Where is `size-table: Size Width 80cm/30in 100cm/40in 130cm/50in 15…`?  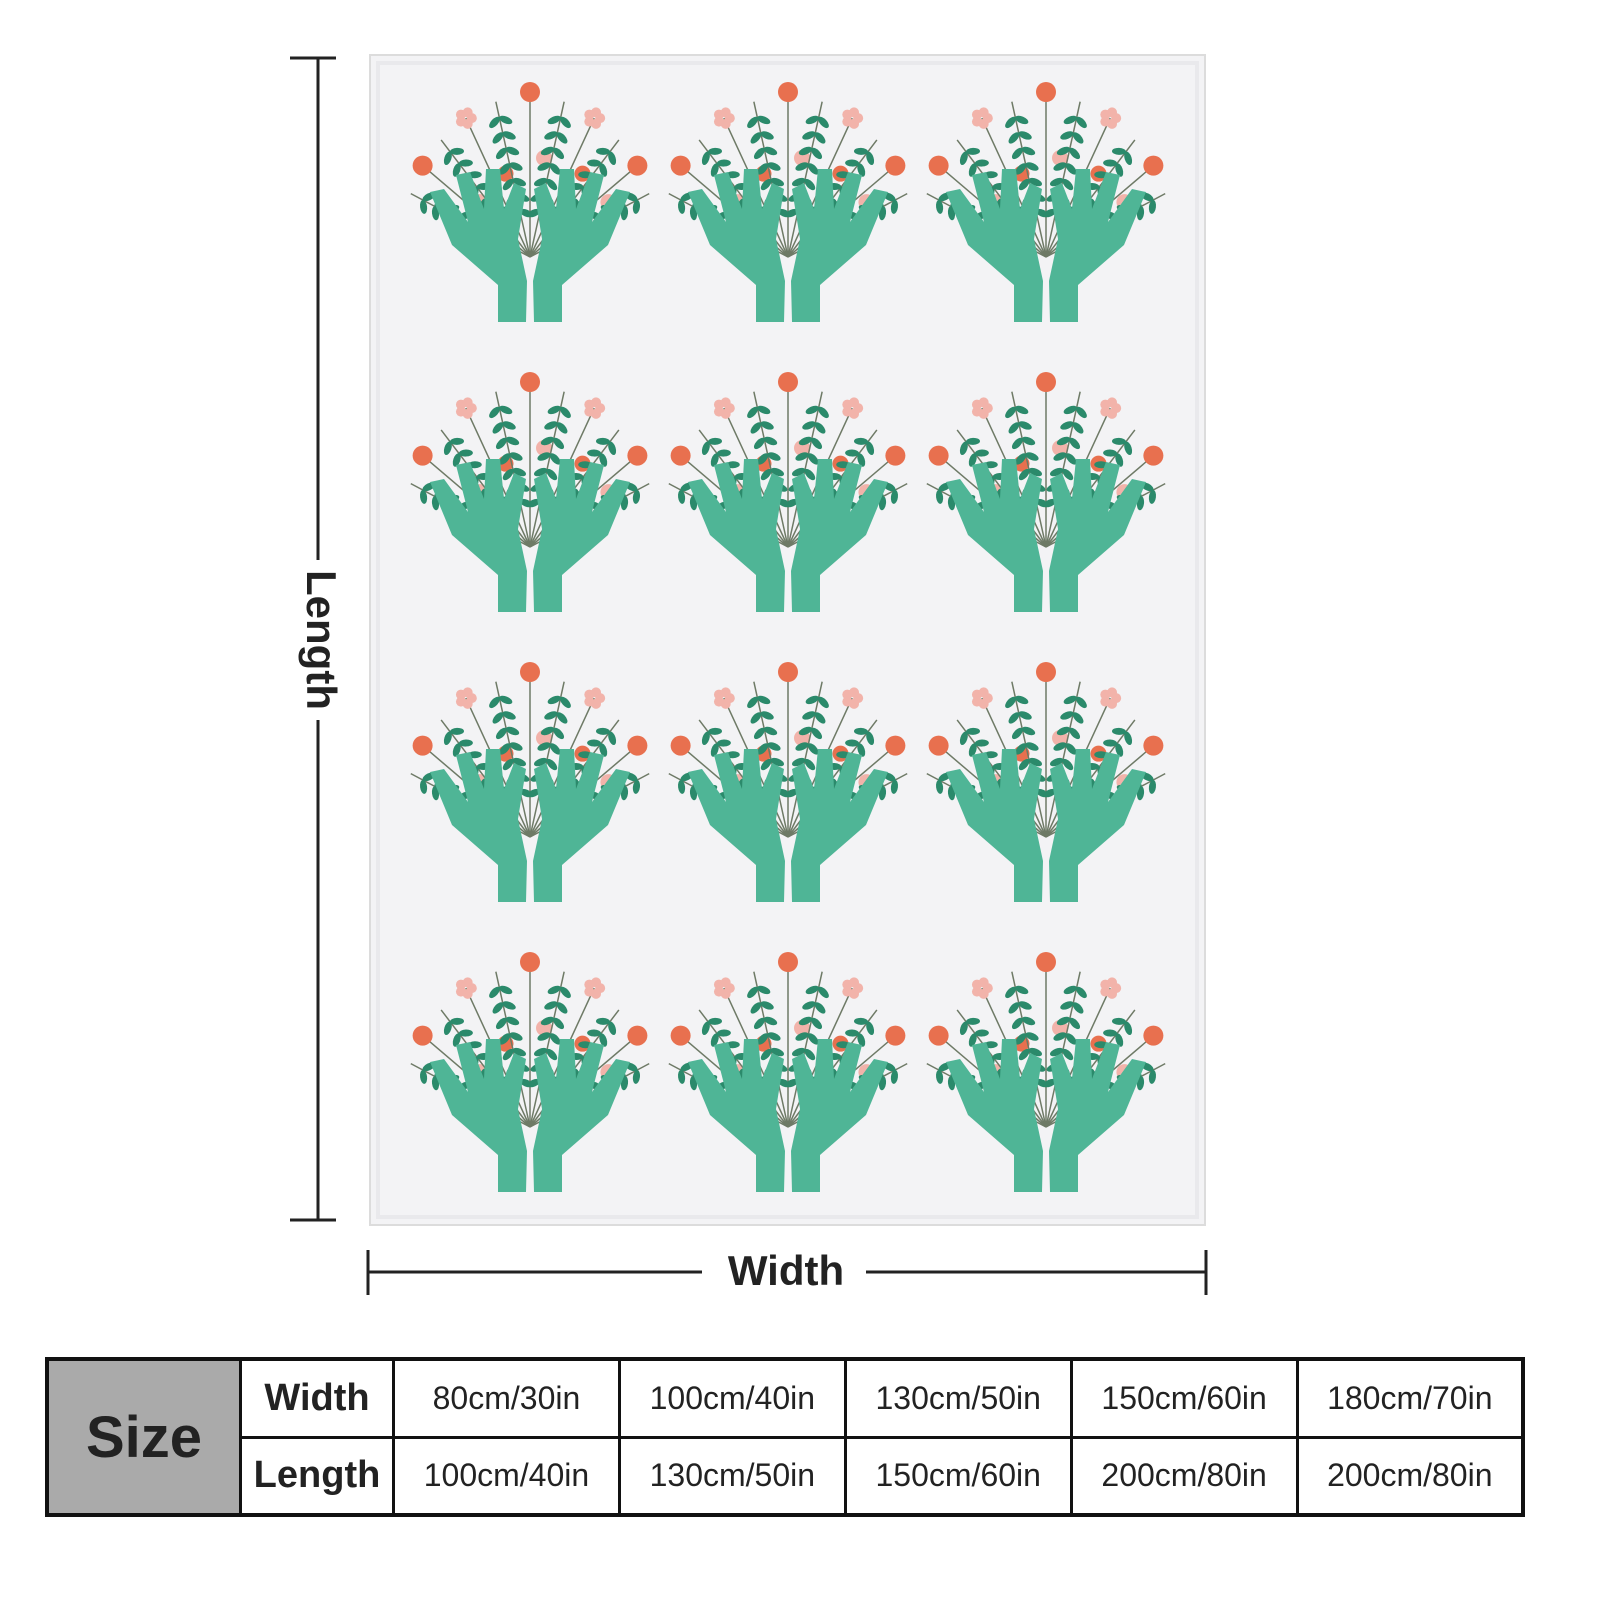 size-table: Size Width 80cm/30in 100cm/40in 130cm/50in 15… is located at coordinates (785, 1437).